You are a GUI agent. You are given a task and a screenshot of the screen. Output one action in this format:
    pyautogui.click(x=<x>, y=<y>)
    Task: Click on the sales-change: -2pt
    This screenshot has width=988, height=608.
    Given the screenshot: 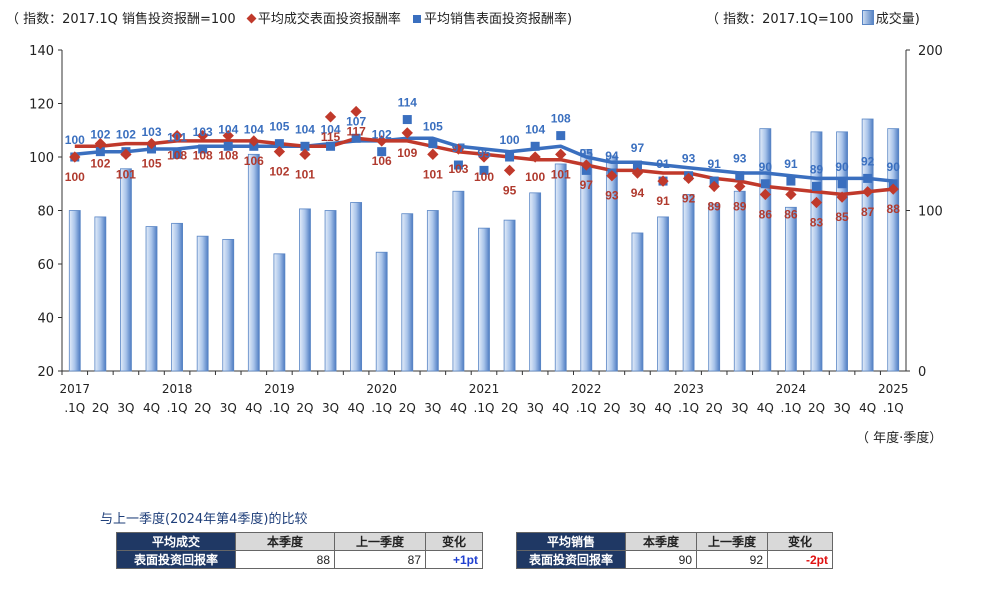 What is the action you would take?
    pyautogui.click(x=800, y=559)
    